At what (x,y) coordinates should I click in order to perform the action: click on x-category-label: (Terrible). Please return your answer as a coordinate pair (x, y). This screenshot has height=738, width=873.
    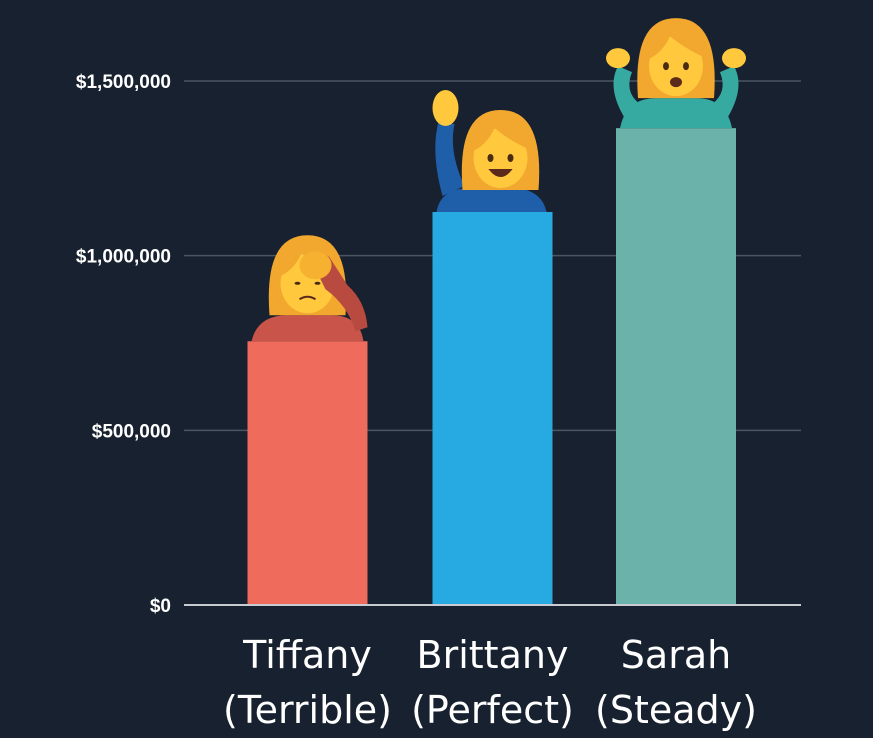
    Looking at the image, I should click on (307, 710).